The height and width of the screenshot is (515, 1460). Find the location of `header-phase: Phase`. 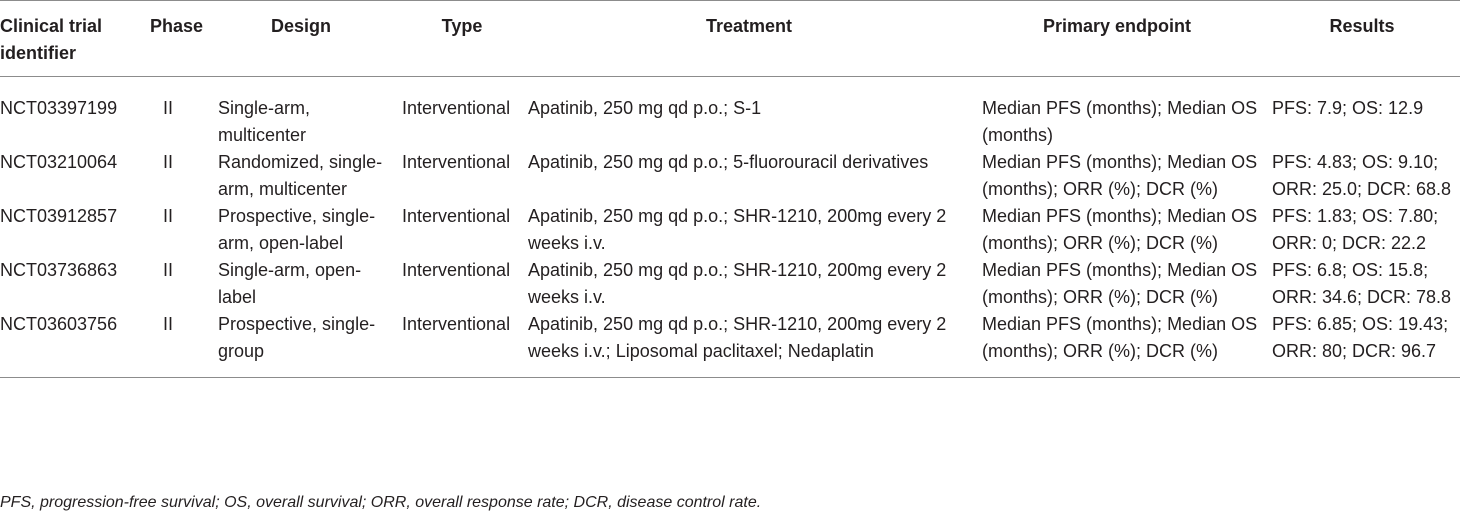

header-phase: Phase is located at coordinates (177, 26).